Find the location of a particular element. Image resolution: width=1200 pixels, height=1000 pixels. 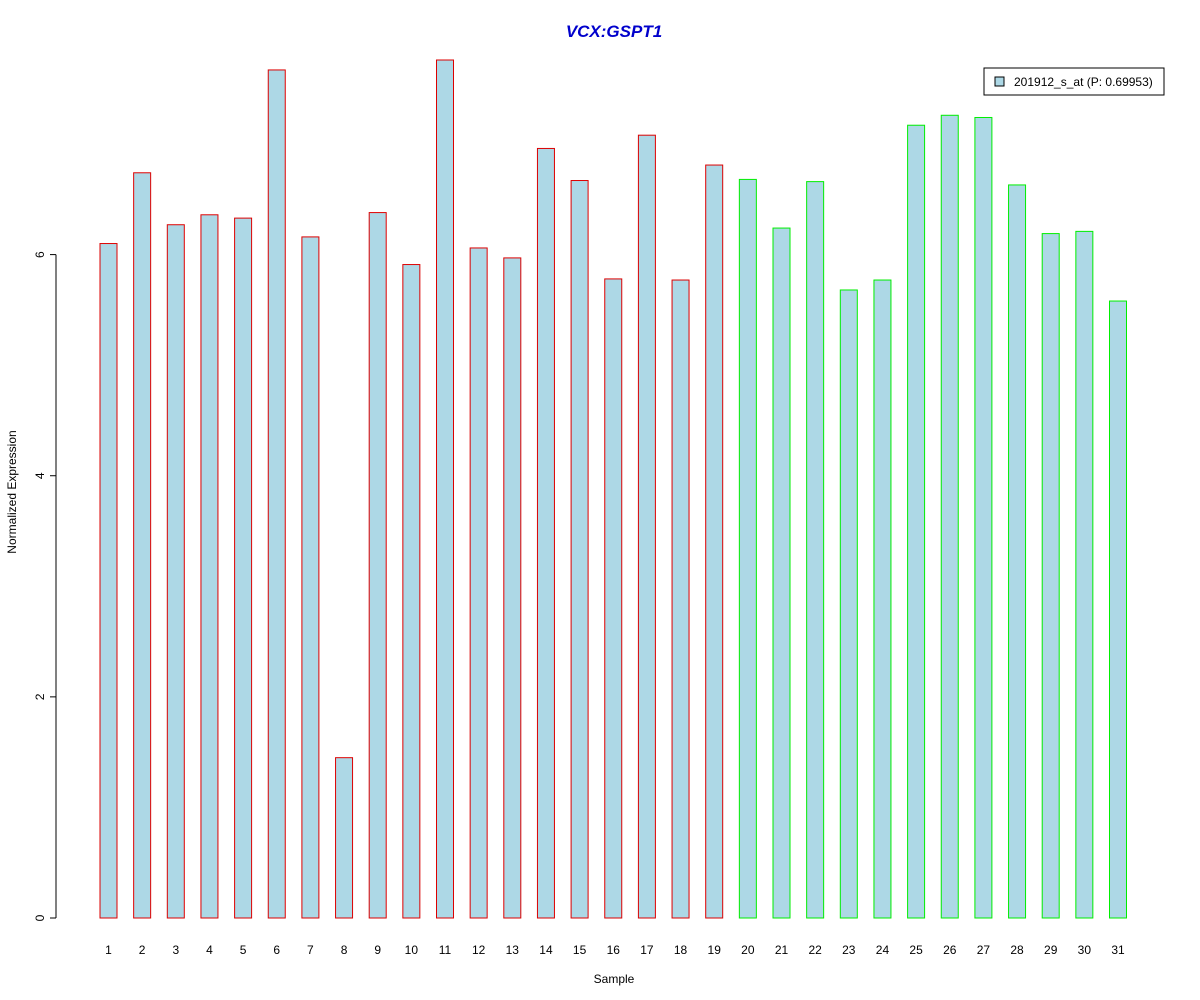

y-tick-label: 0 is located at coordinates (40, 917).